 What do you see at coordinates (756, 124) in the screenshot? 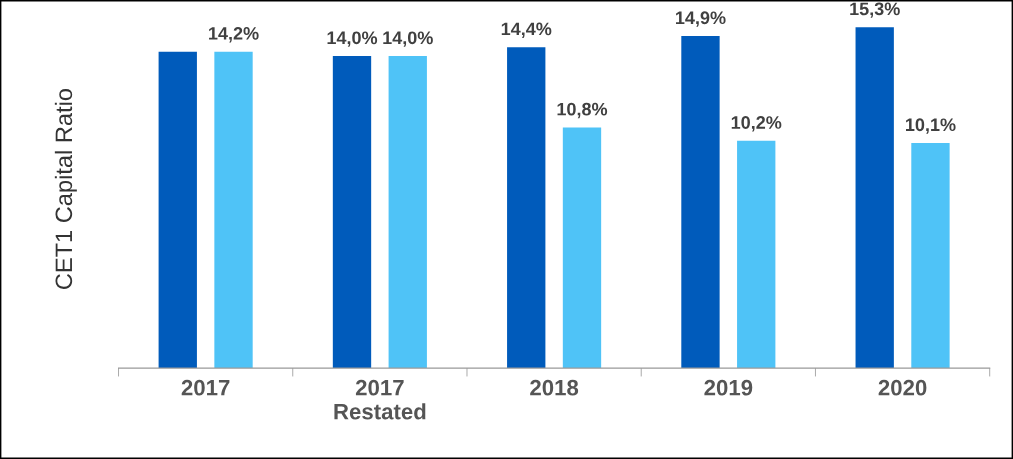
I see `data-label: 10,2%` at bounding box center [756, 124].